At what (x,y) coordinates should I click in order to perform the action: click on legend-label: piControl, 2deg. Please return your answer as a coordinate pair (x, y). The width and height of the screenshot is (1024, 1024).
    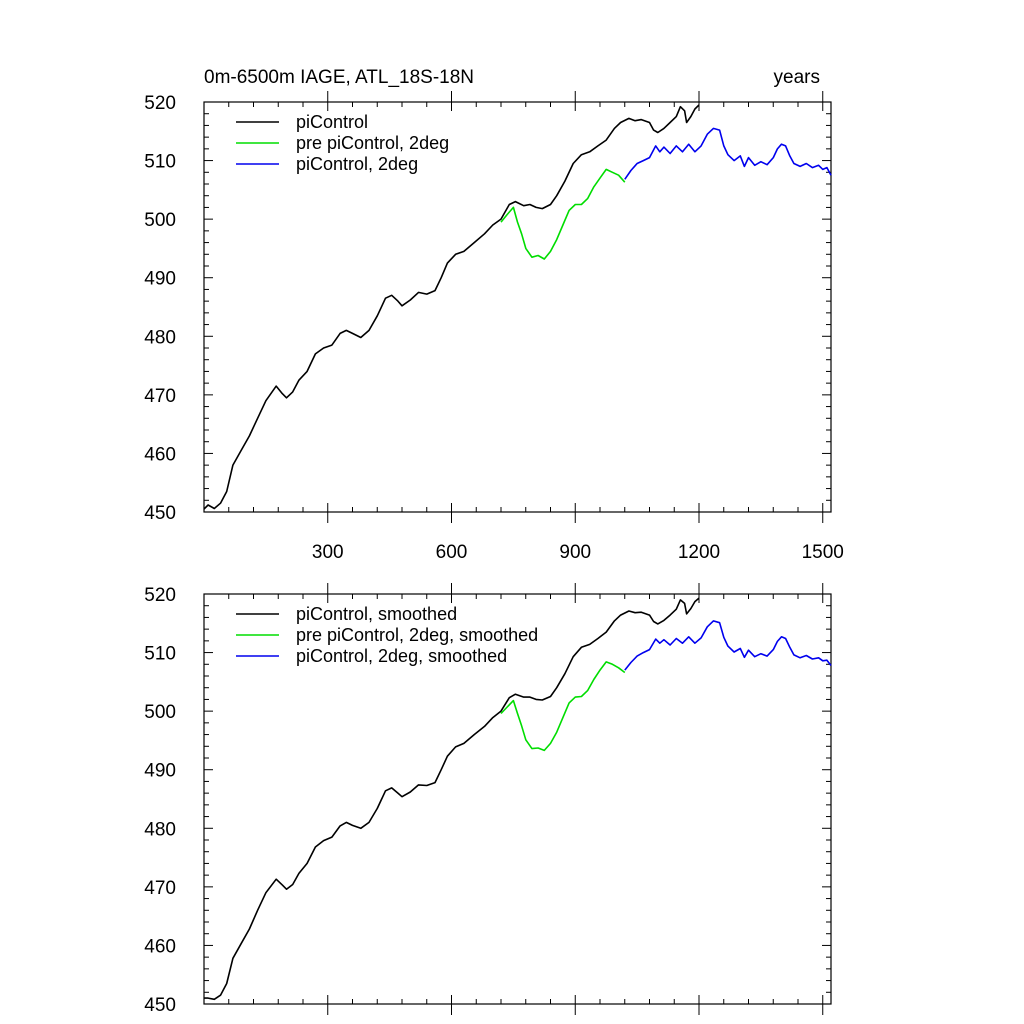
    Looking at the image, I should click on (357, 164).